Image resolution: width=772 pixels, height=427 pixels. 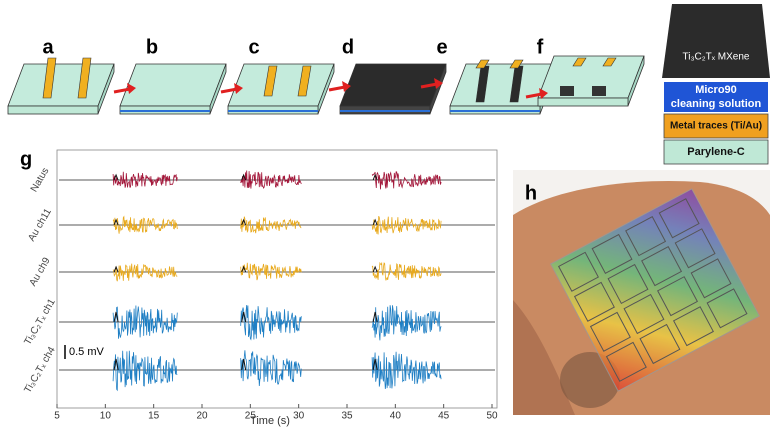 I want to click on layer-label: Metal traces (Ti/Au), so click(x=716, y=126).